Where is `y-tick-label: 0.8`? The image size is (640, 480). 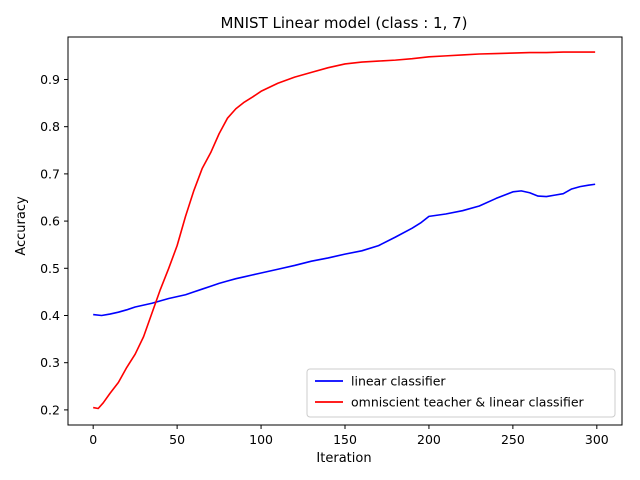 y-tick-label: 0.8 is located at coordinates (50, 126).